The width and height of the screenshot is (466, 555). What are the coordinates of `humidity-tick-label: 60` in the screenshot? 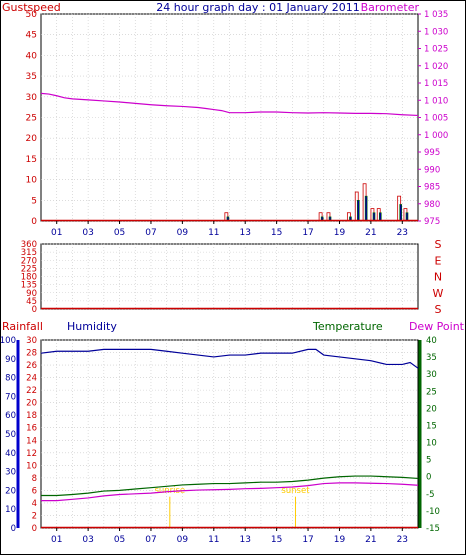 It's located at (10, 416).